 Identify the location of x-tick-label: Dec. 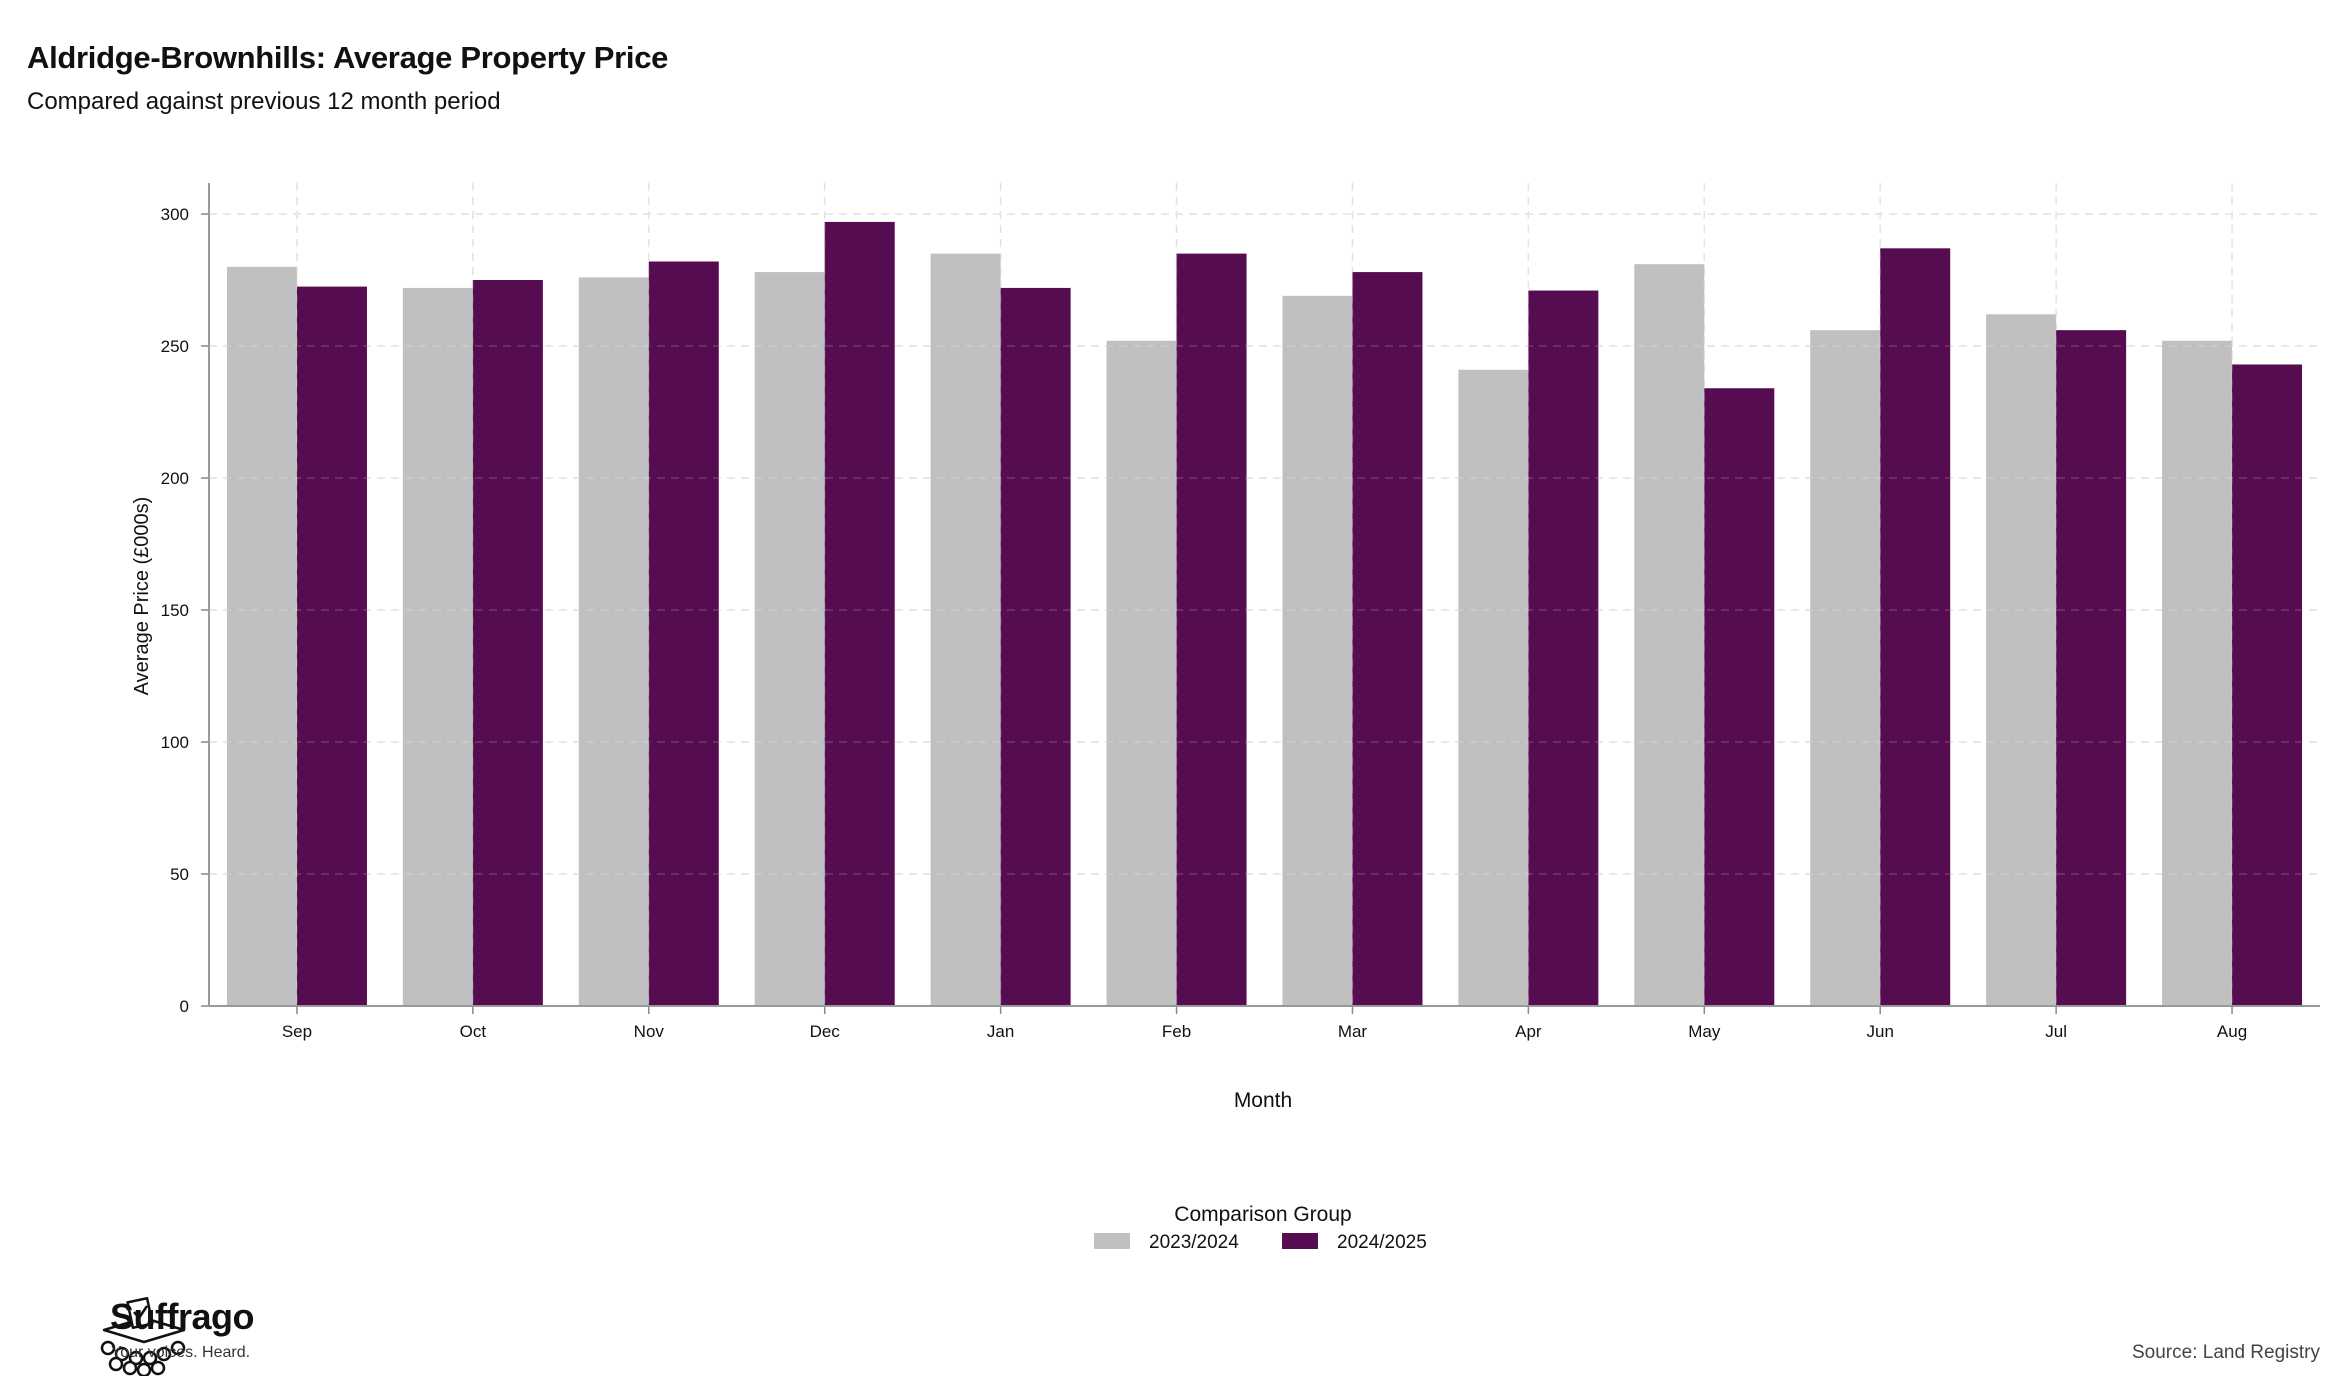
(825, 1031).